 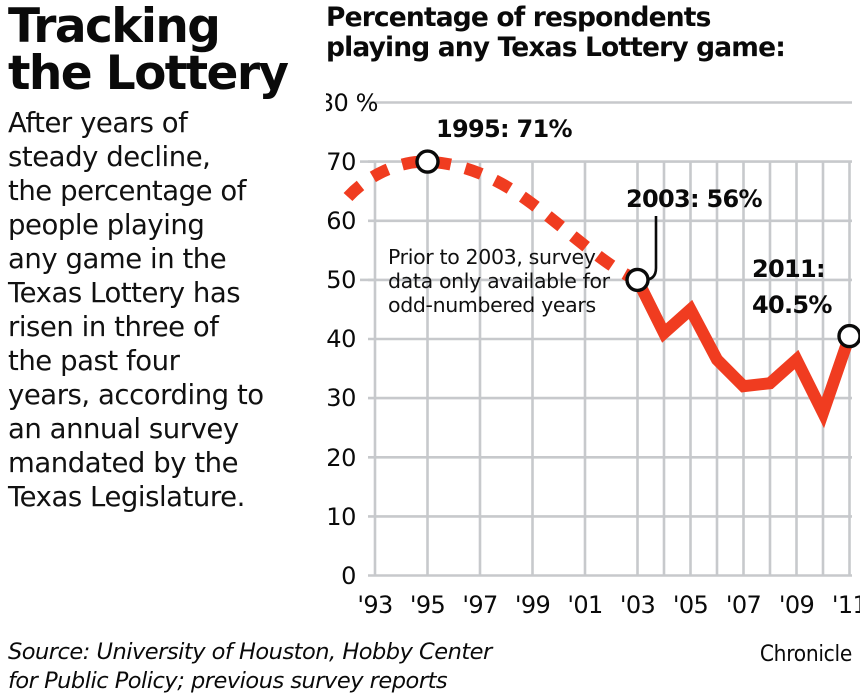 I want to click on y-tick-label-80: 80 %, so click(x=352, y=103).